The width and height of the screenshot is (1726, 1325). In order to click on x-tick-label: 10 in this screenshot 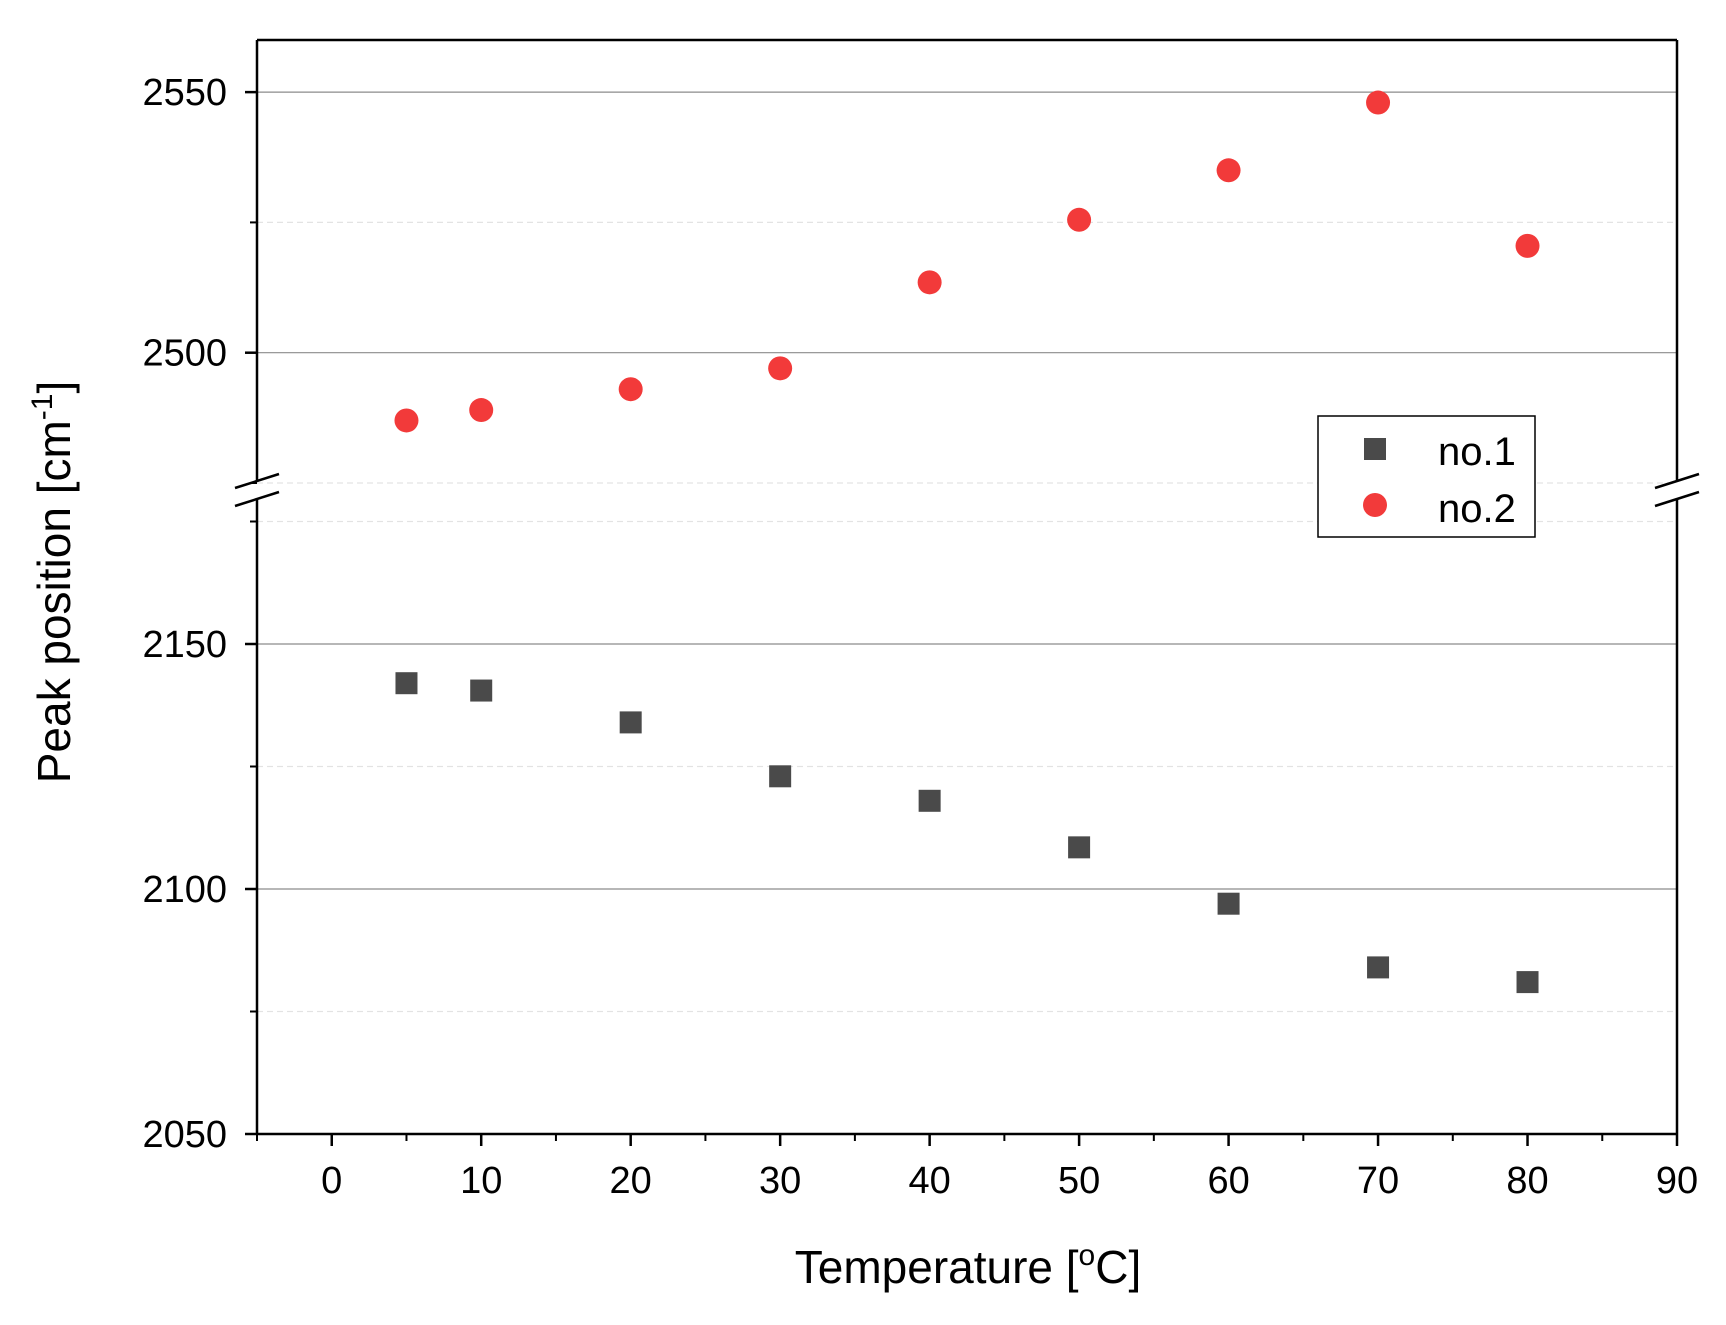, I will do `click(481, 1181)`.